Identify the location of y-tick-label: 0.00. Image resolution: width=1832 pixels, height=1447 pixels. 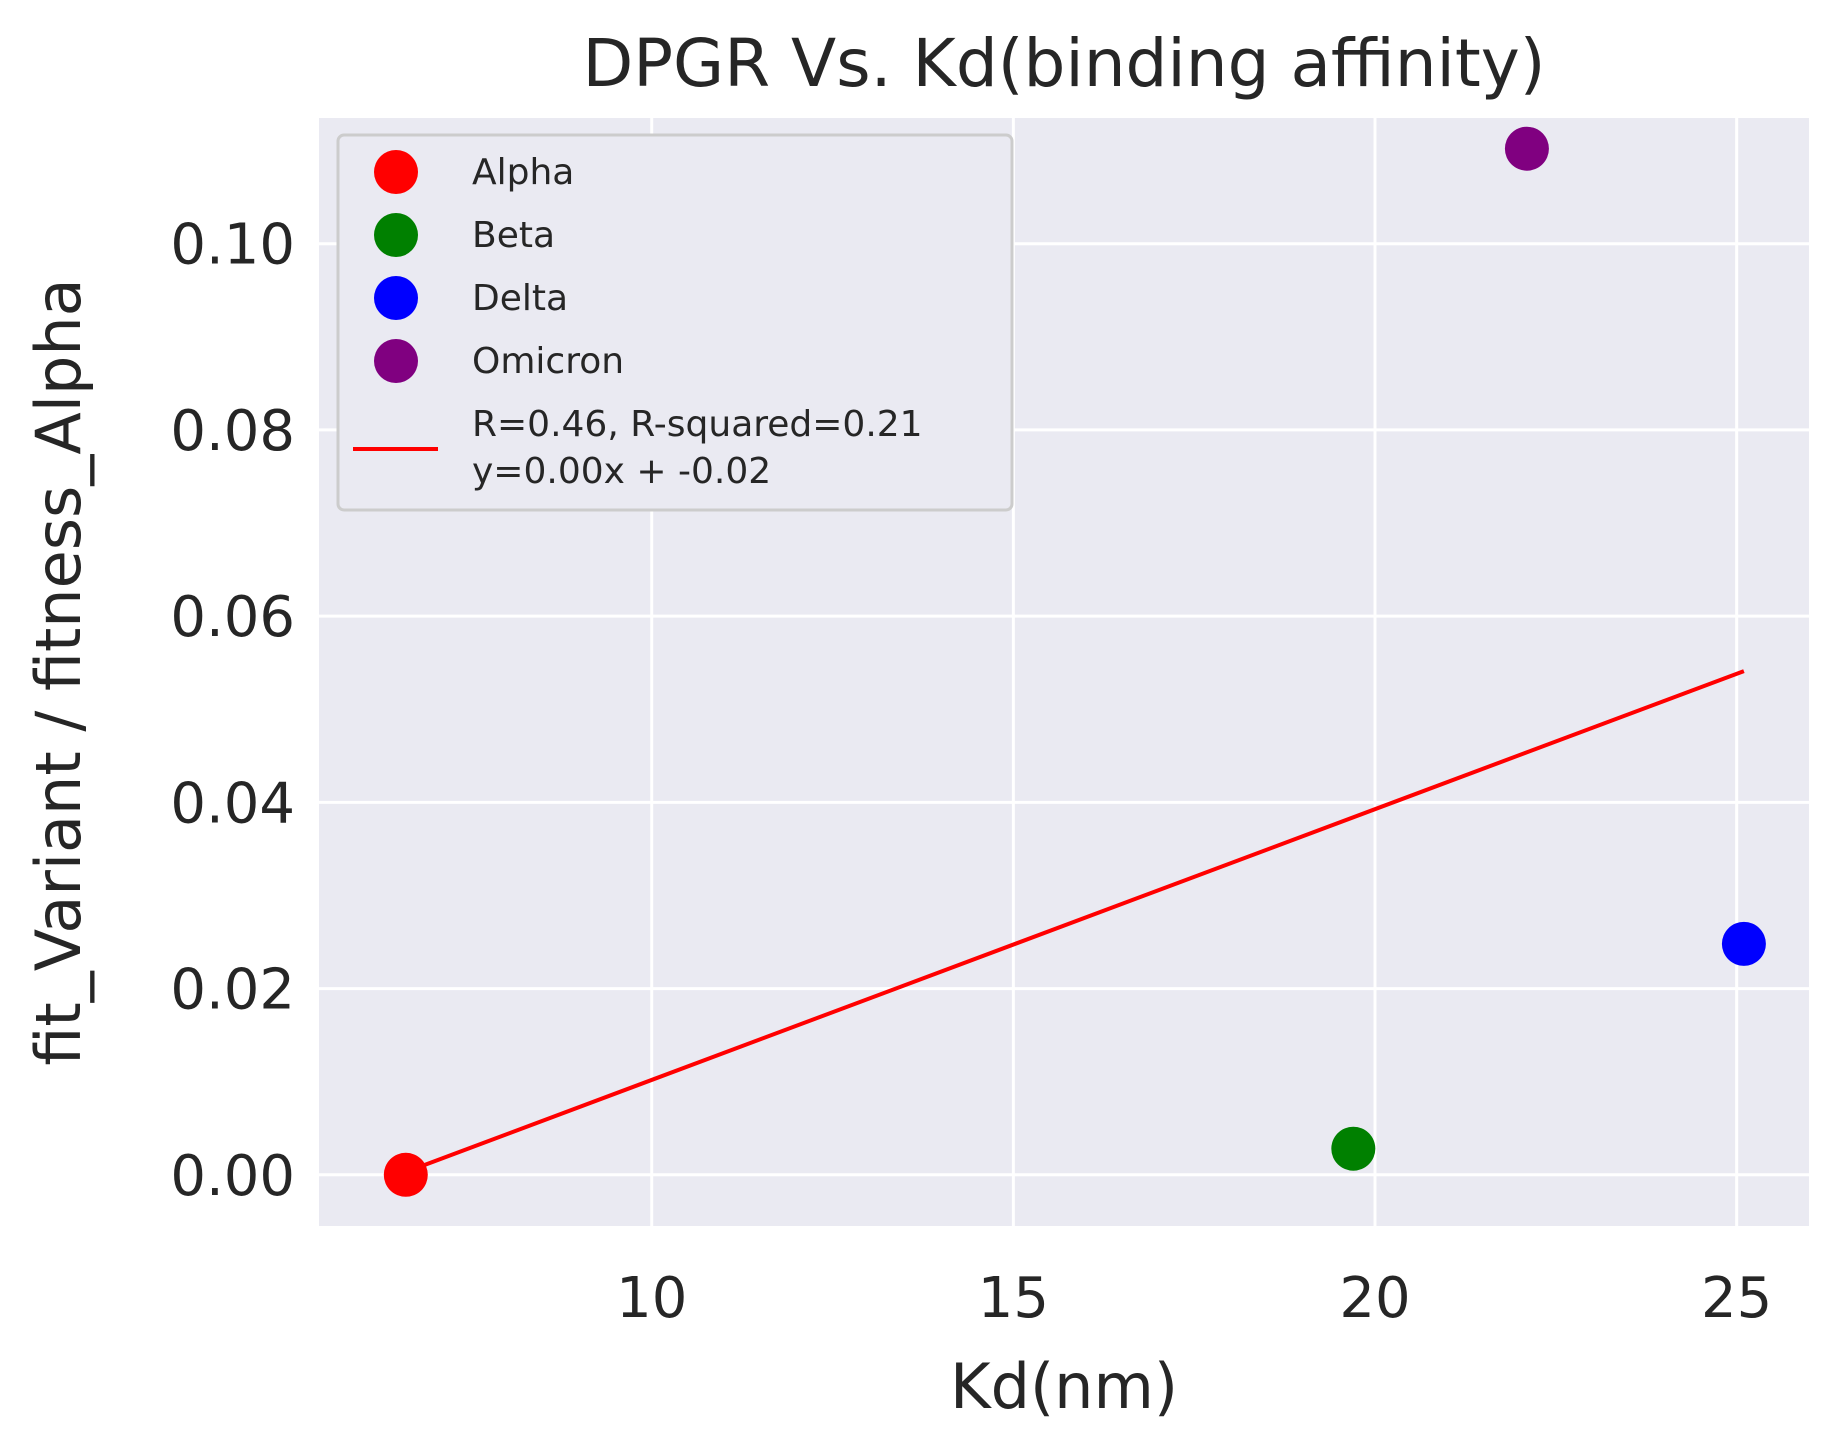
(232, 1176).